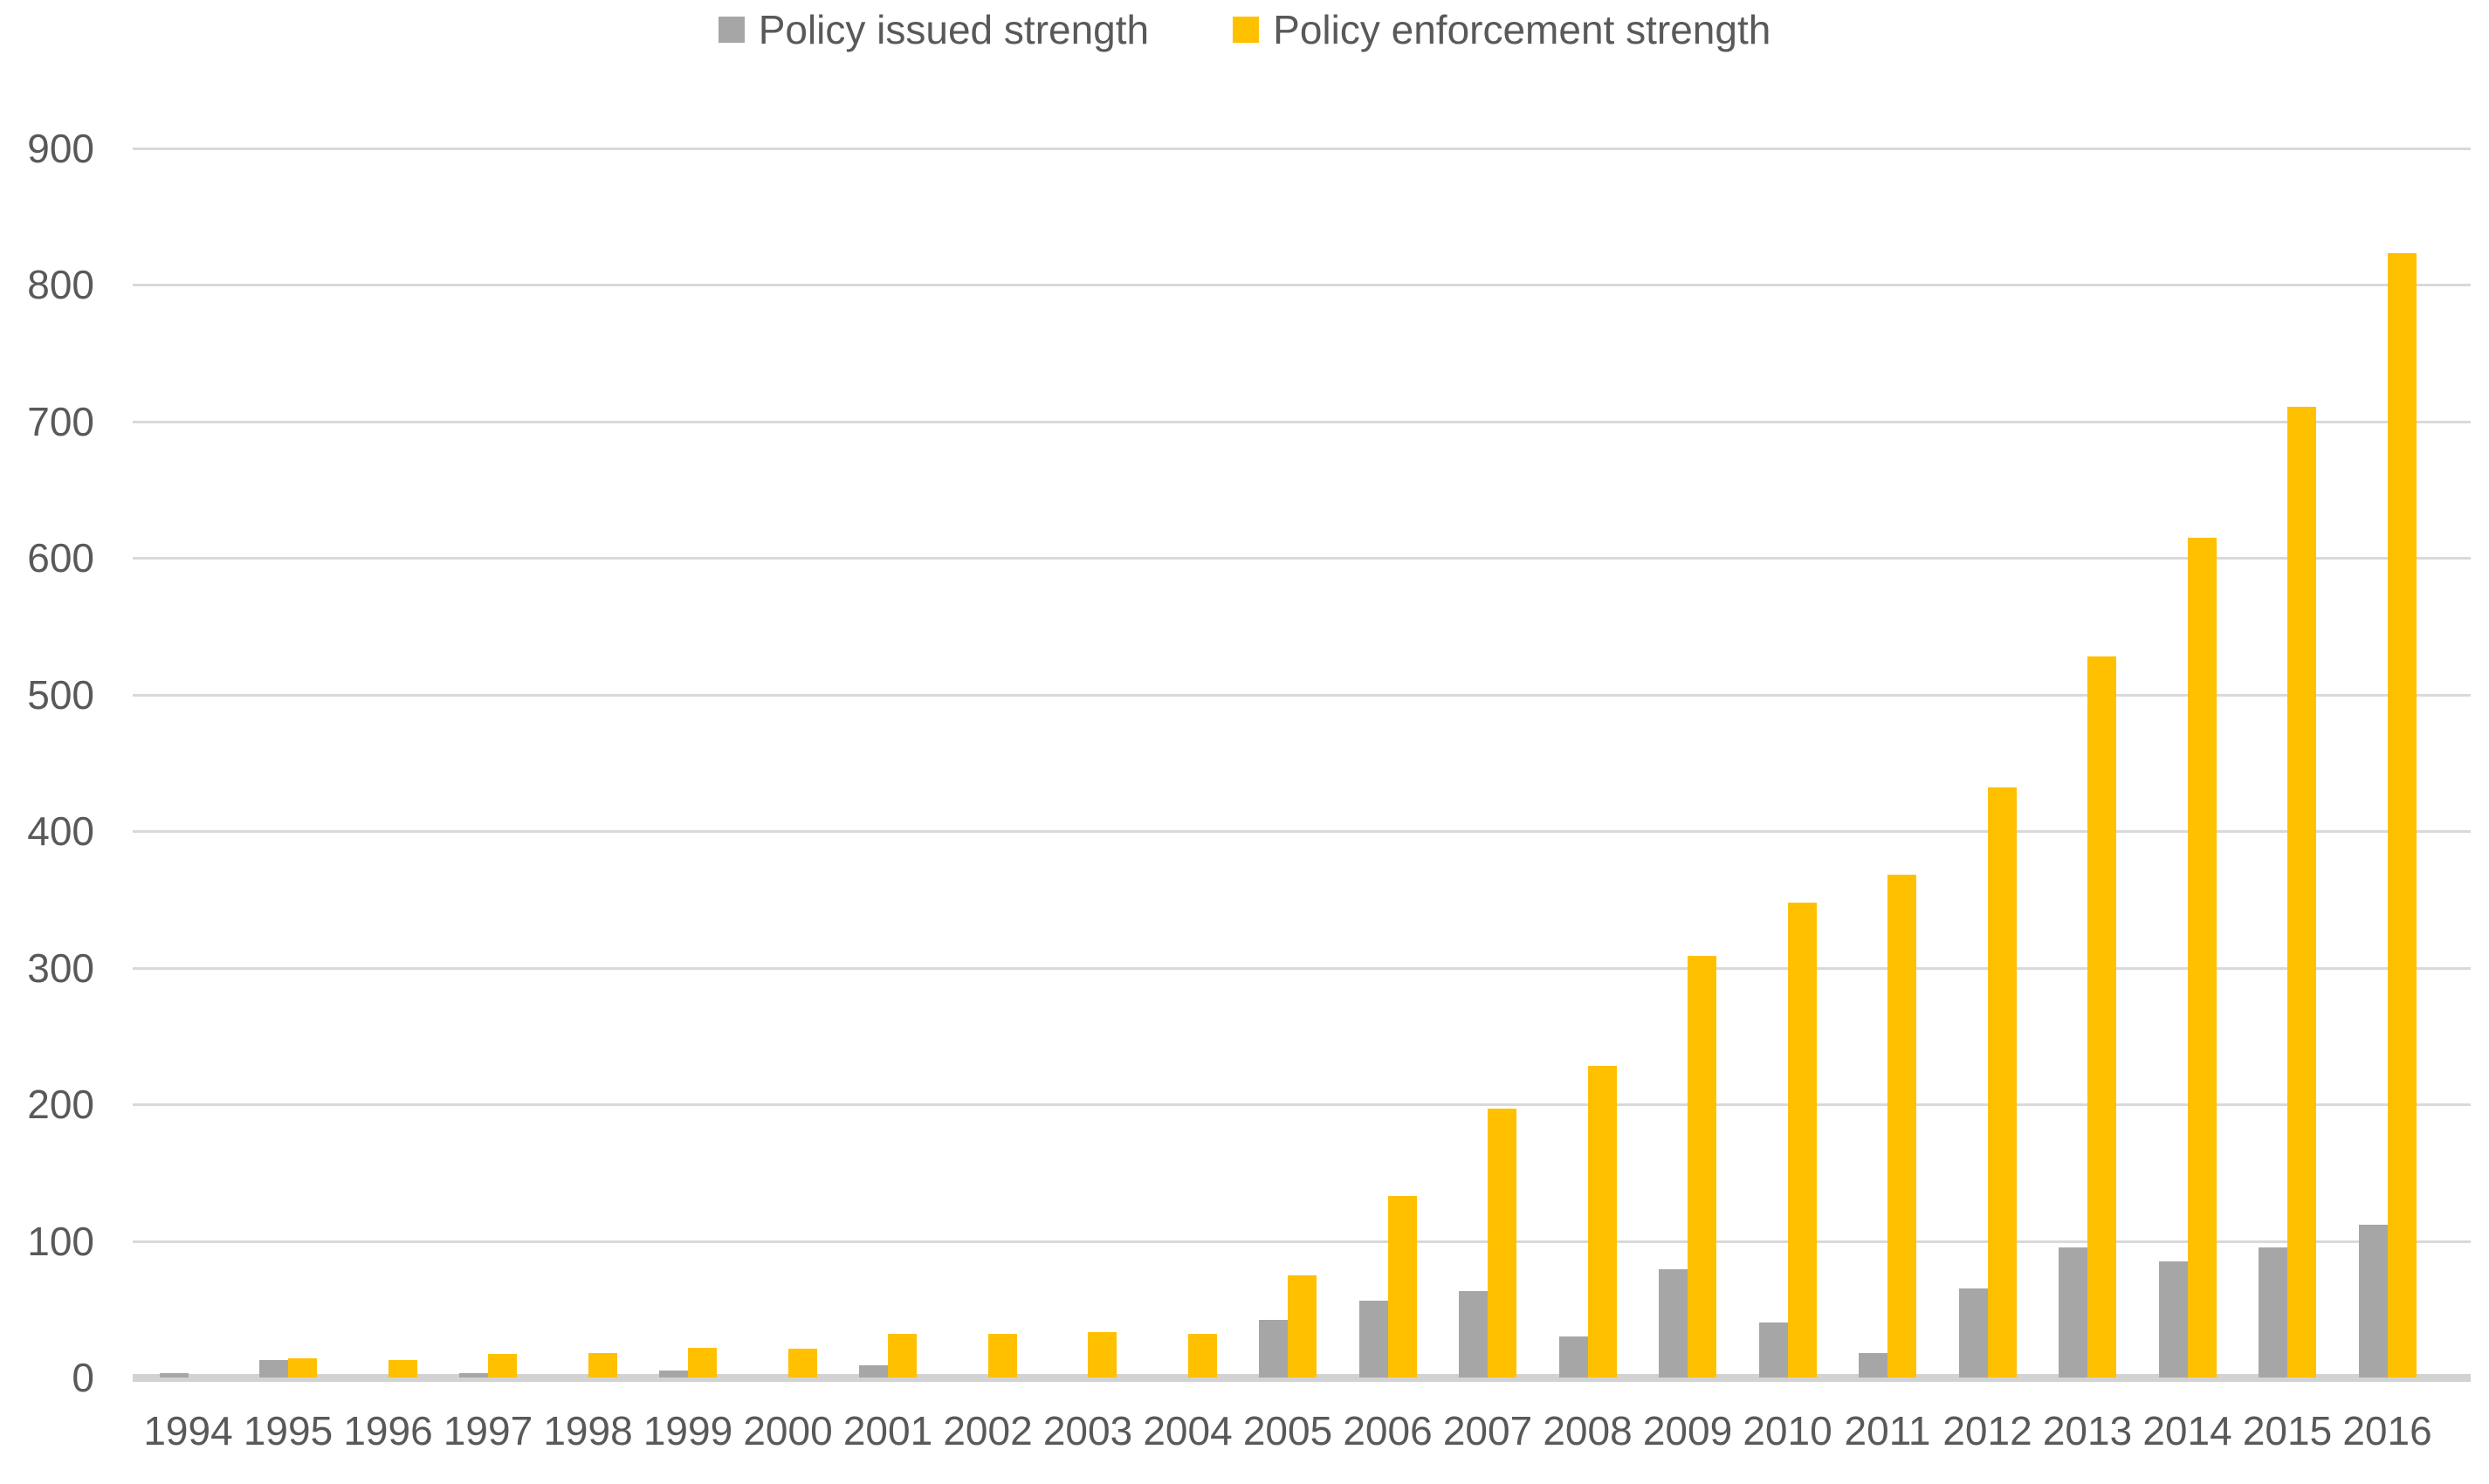 The height and width of the screenshot is (1484, 2489). I want to click on legend-item-policy-issued: Policy issued strength, so click(934, 30).